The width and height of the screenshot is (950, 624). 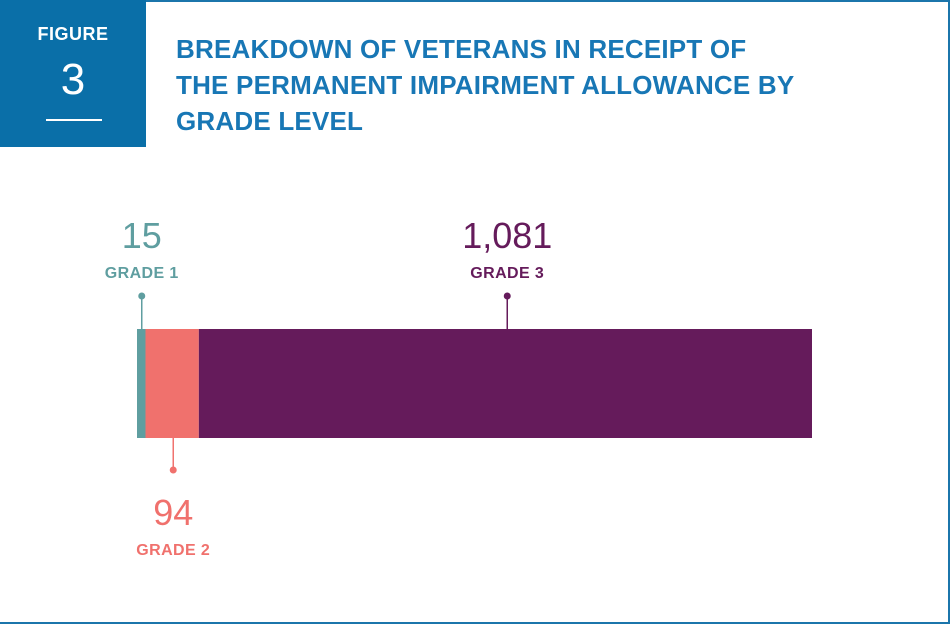 I want to click on figure-rule, so click(x=74, y=120).